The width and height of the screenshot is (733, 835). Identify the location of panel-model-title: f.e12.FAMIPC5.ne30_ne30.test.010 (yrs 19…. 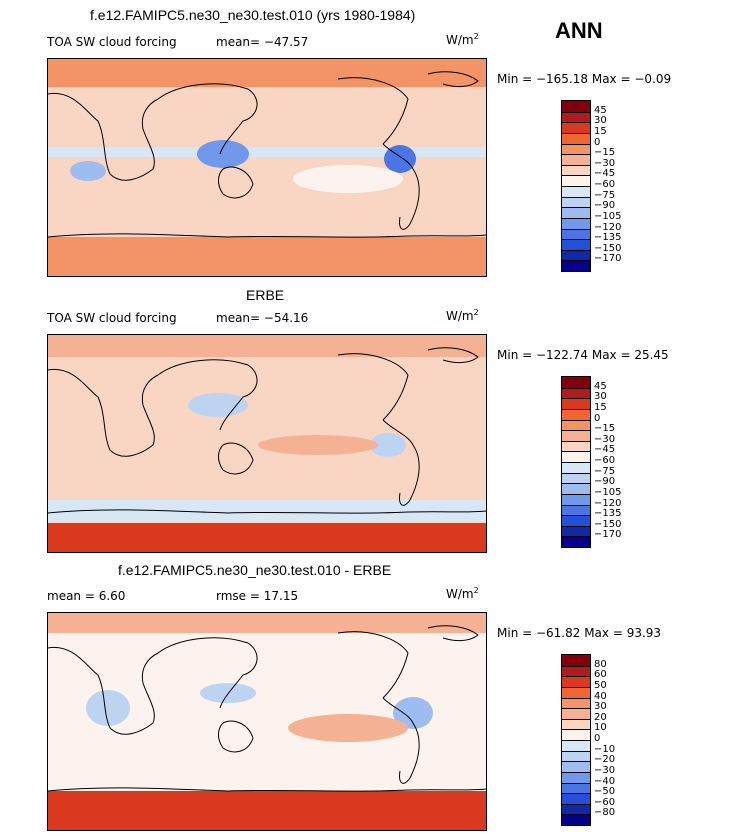
(253, 15).